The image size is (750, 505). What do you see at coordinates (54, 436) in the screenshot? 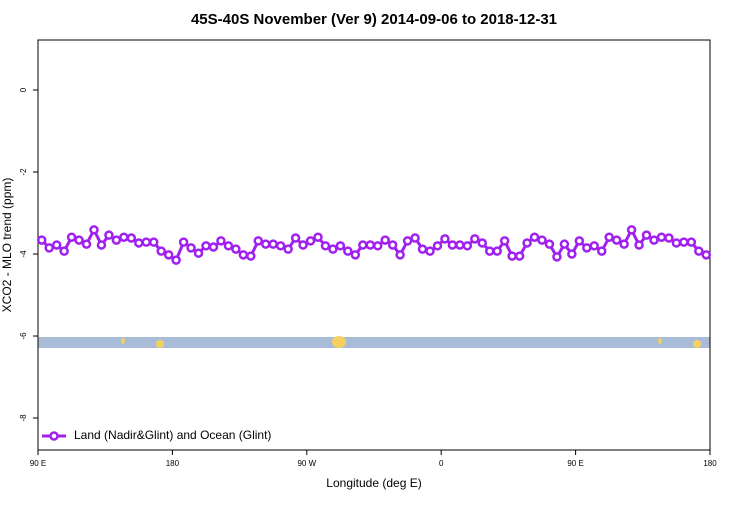
I see `legend-marker` at bounding box center [54, 436].